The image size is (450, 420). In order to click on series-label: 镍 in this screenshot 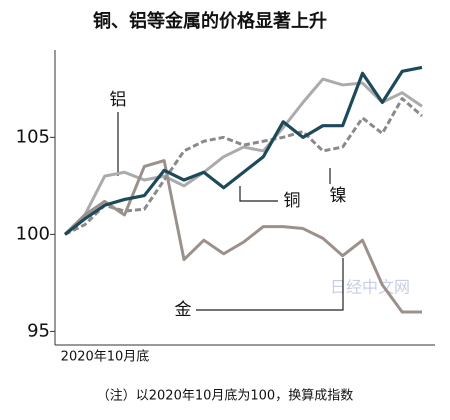, I will do `click(338, 196)`.